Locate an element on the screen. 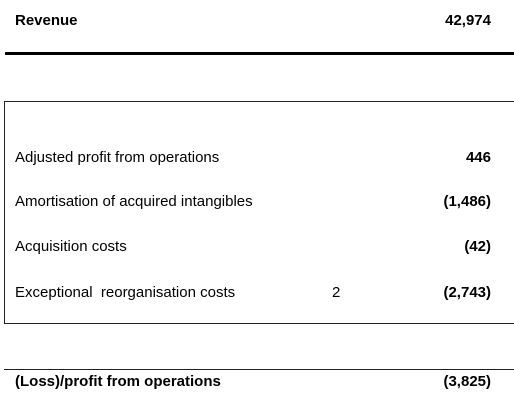 This screenshot has height=408, width=514. line-item-label: Amortisation of acquired intangibles is located at coordinates (134, 201).